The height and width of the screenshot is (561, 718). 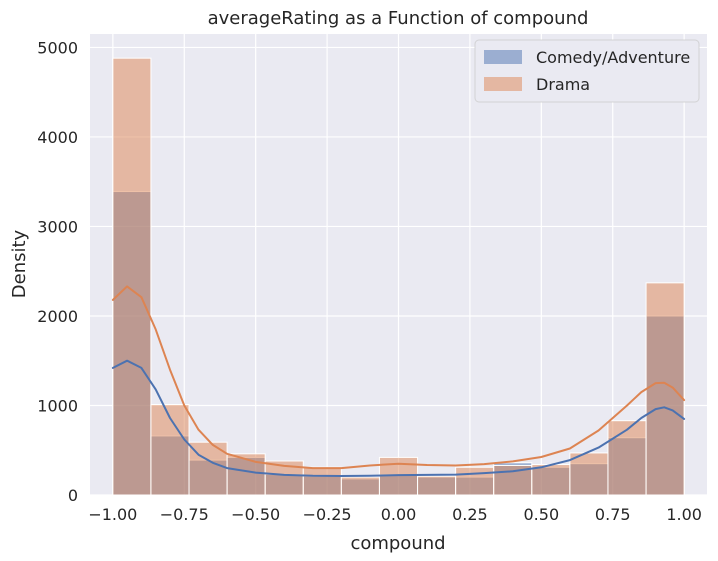 What do you see at coordinates (613, 514) in the screenshot?
I see `x-tick-label: 0.75` at bounding box center [613, 514].